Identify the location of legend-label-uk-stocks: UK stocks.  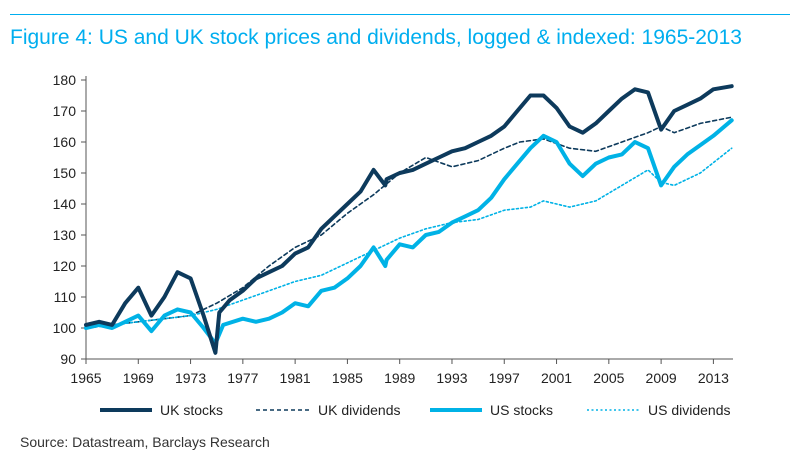
(191, 410).